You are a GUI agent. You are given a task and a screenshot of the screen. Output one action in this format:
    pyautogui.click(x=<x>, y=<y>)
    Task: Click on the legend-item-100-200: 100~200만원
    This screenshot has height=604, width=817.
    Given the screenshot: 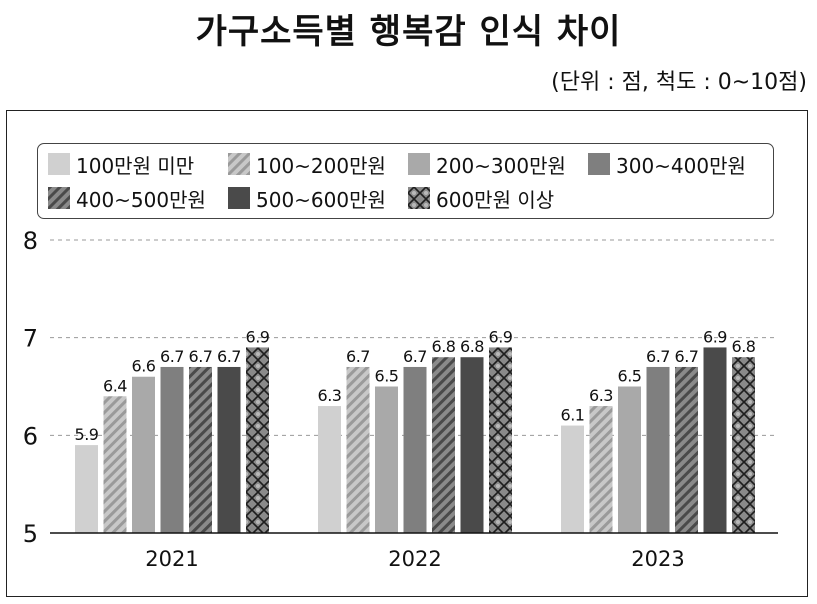 What is the action you would take?
    pyautogui.click(x=307, y=164)
    